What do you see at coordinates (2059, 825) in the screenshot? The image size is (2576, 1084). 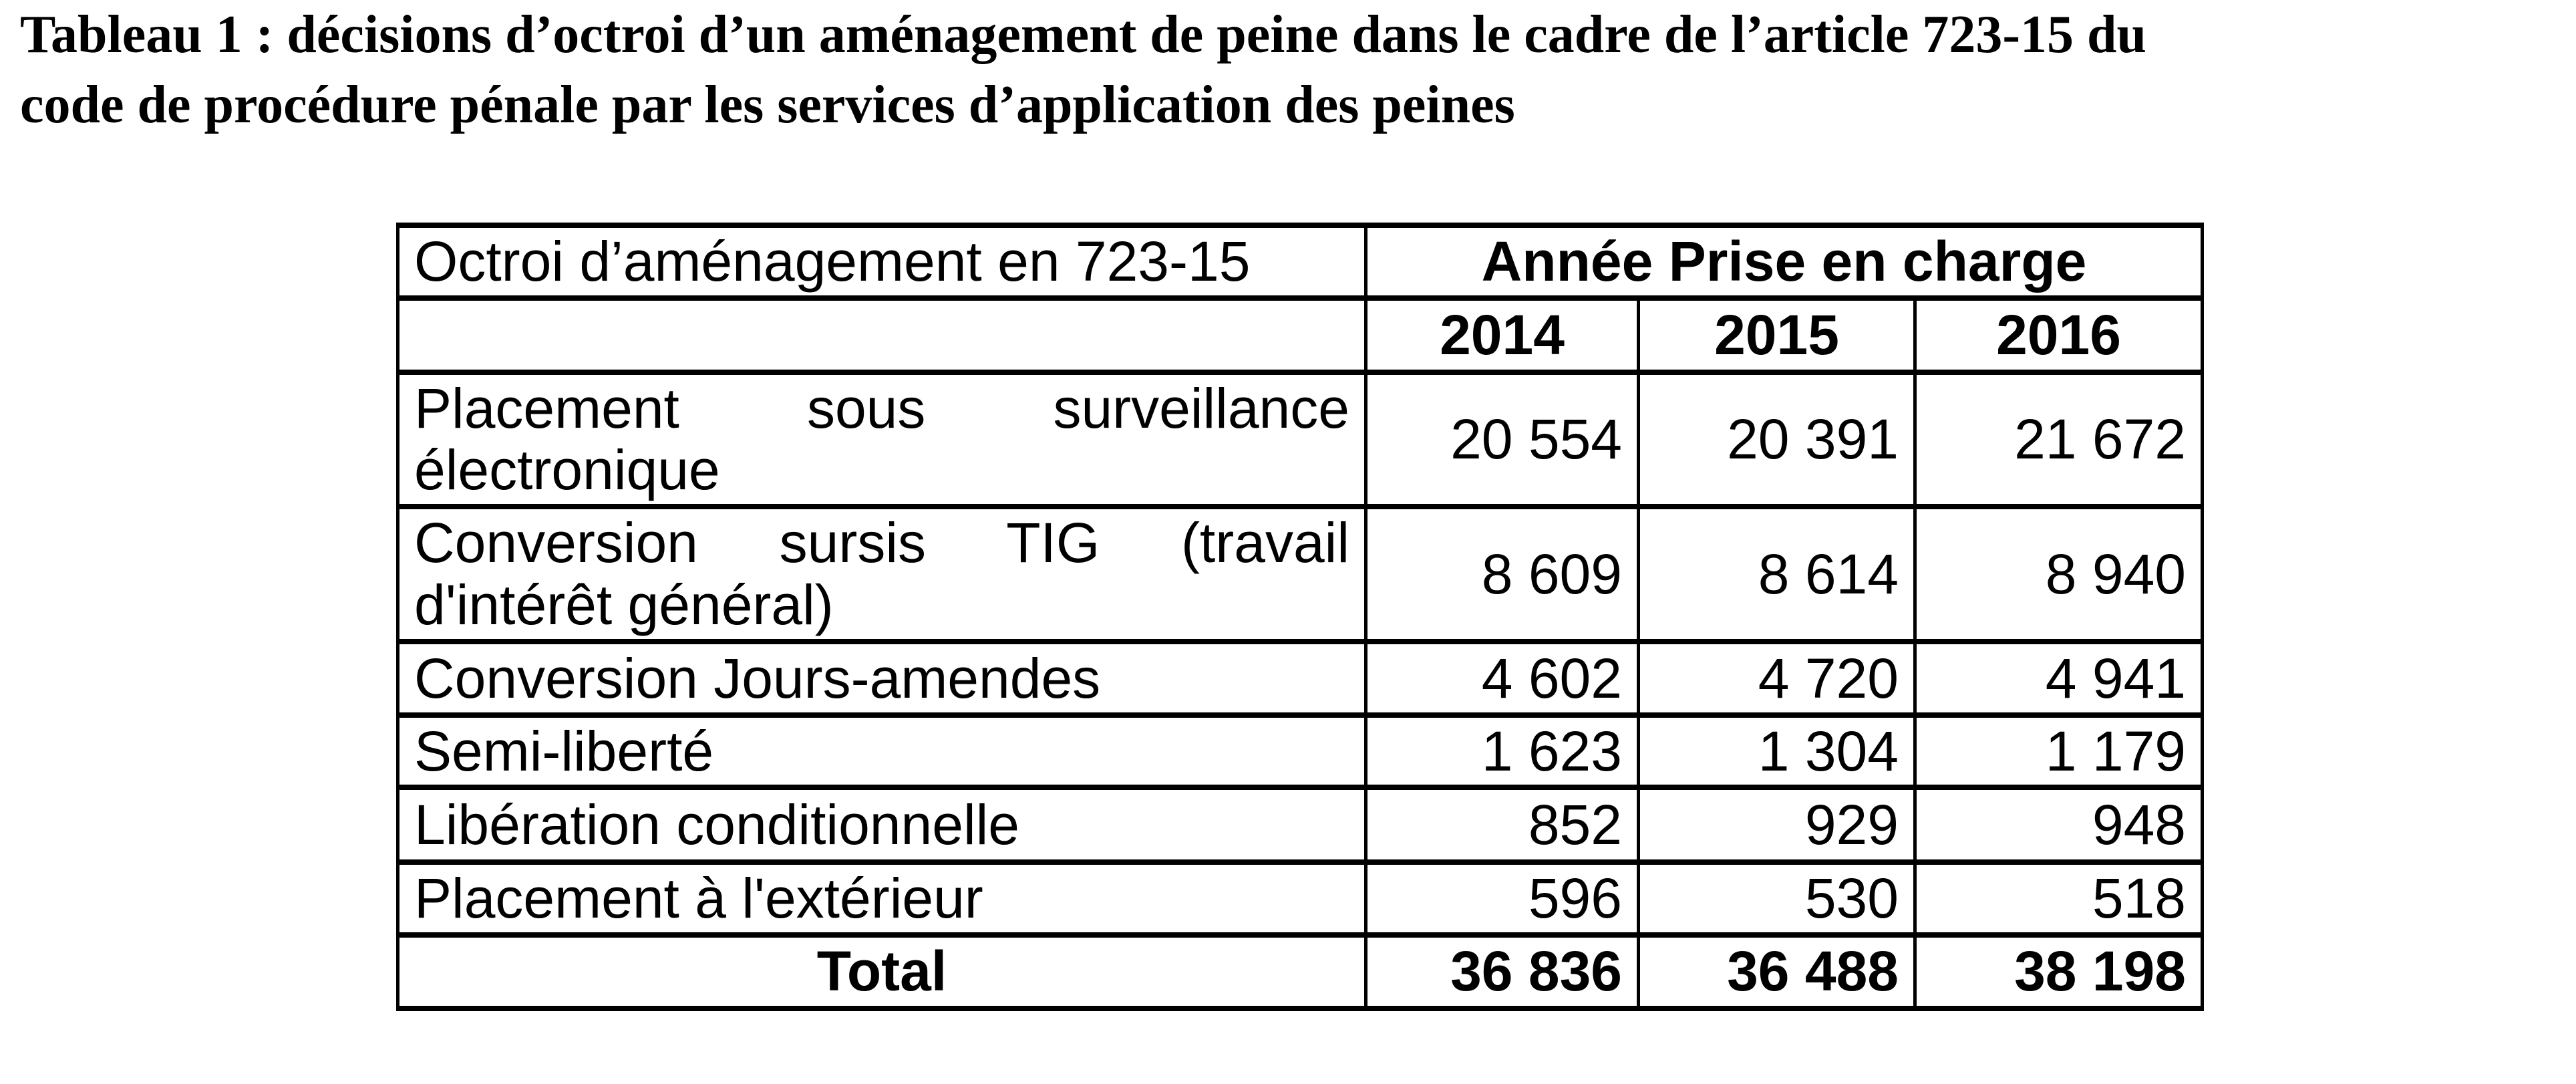 I see `row-value: 948` at bounding box center [2059, 825].